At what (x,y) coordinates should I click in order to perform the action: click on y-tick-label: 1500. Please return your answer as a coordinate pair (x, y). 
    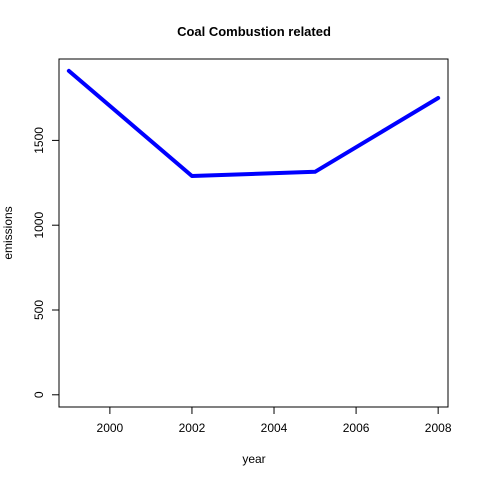
    Looking at the image, I should click on (39, 140).